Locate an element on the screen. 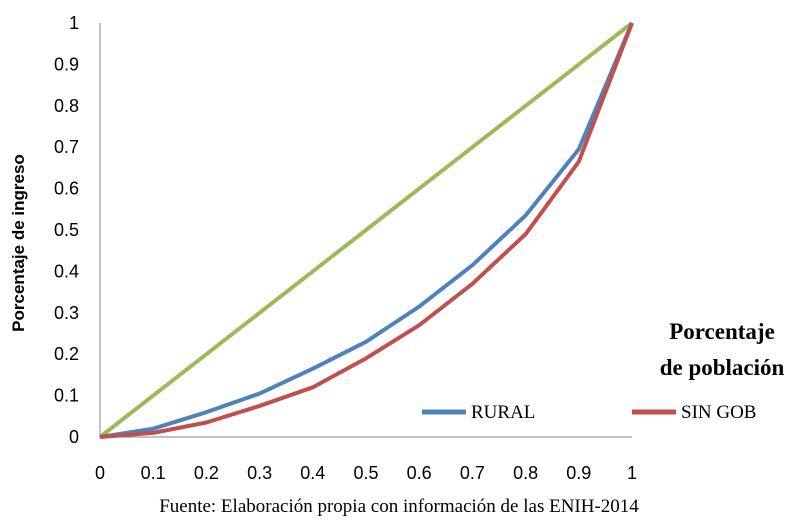 This screenshot has width=808, height=525. y-axis-label: Porcentaje de ingreso is located at coordinates (18, 243).